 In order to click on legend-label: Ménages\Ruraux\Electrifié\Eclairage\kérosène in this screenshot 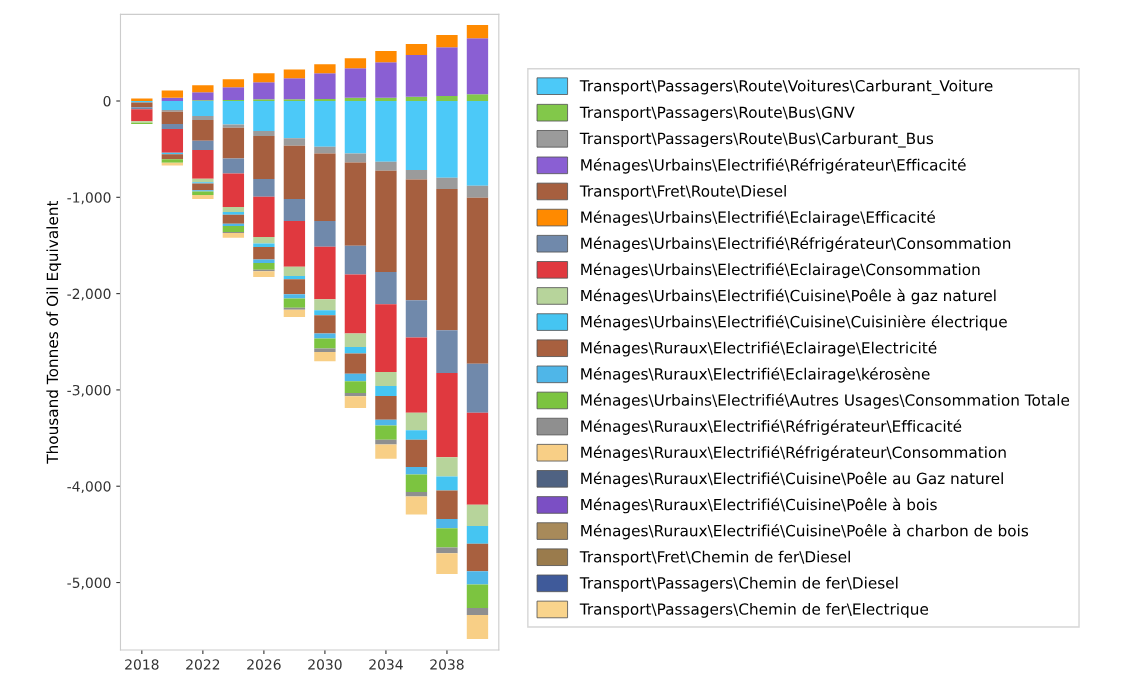, I will do `click(755, 375)`.